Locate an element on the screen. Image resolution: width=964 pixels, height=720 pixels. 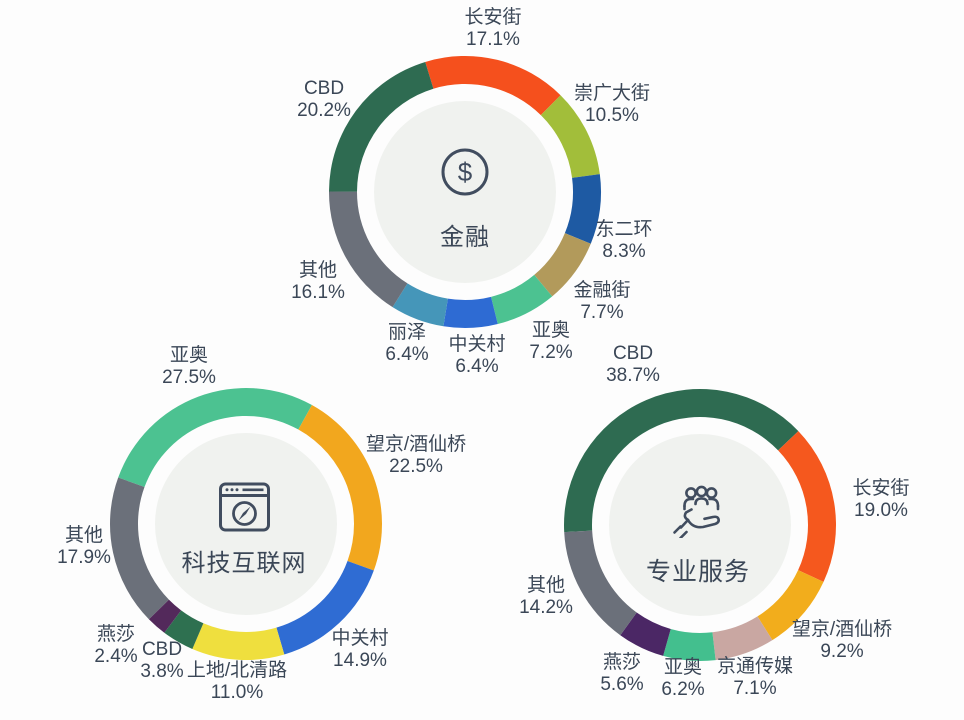
segment-label-percent: 20.2% is located at coordinates (324, 110).